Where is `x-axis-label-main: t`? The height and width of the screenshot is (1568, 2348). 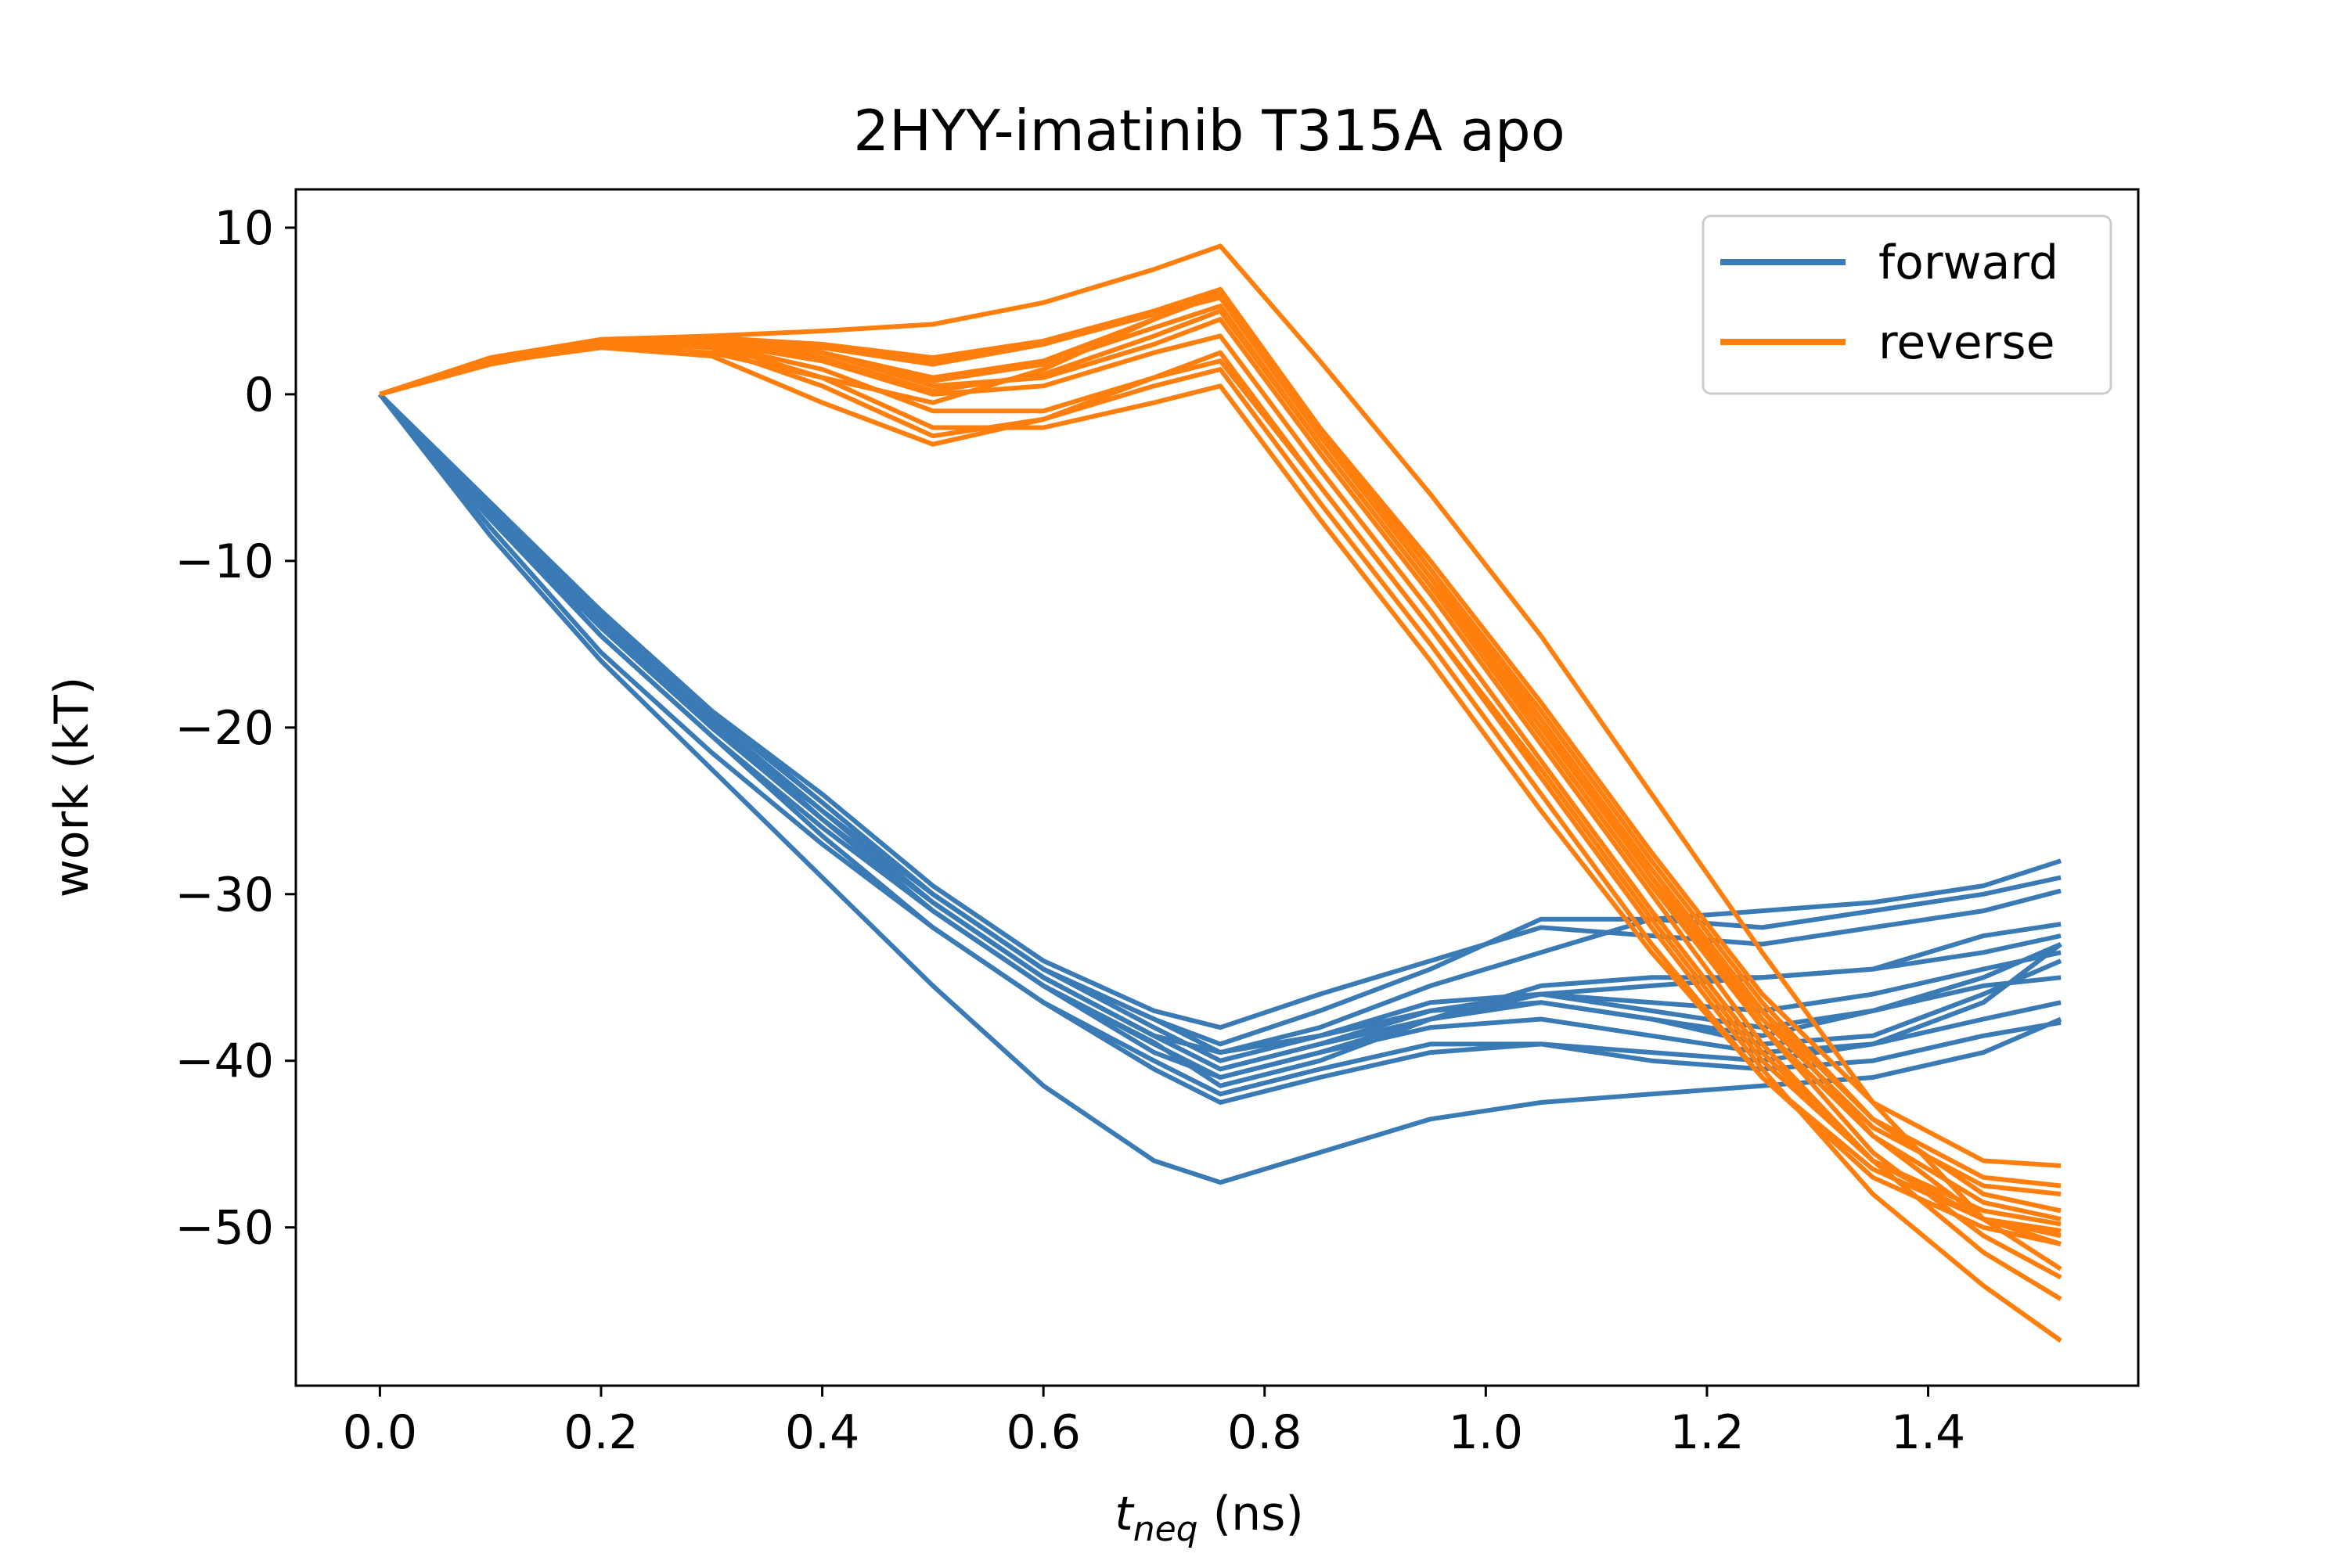
x-axis-label-main: t is located at coordinates (1125, 1514).